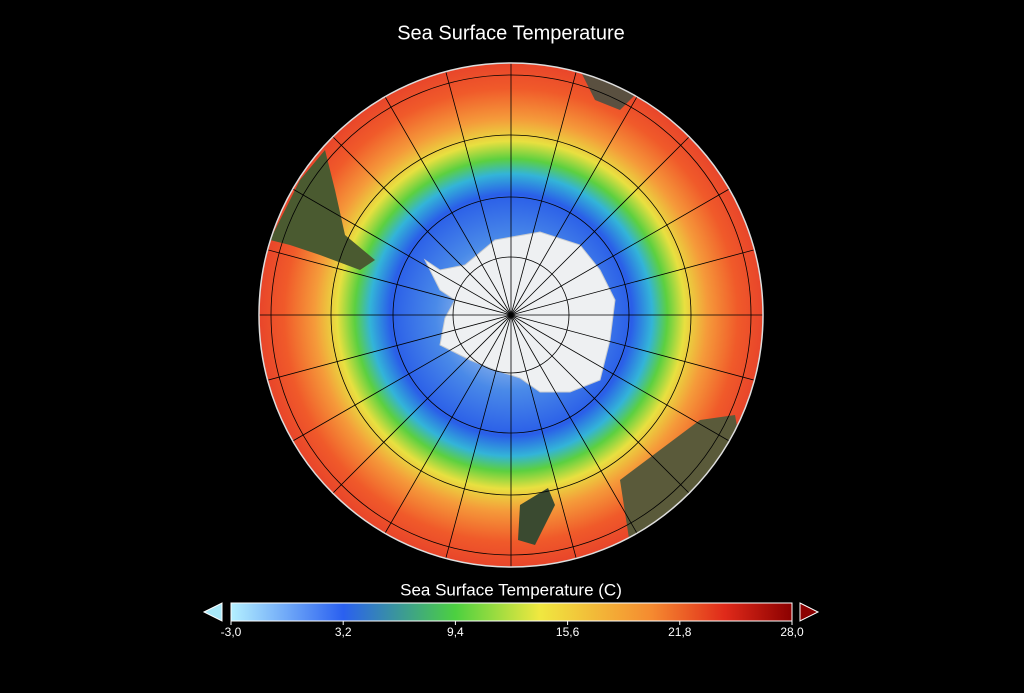 Image resolution: width=1024 pixels, height=693 pixels. I want to click on land-africa, so click(610, 90).